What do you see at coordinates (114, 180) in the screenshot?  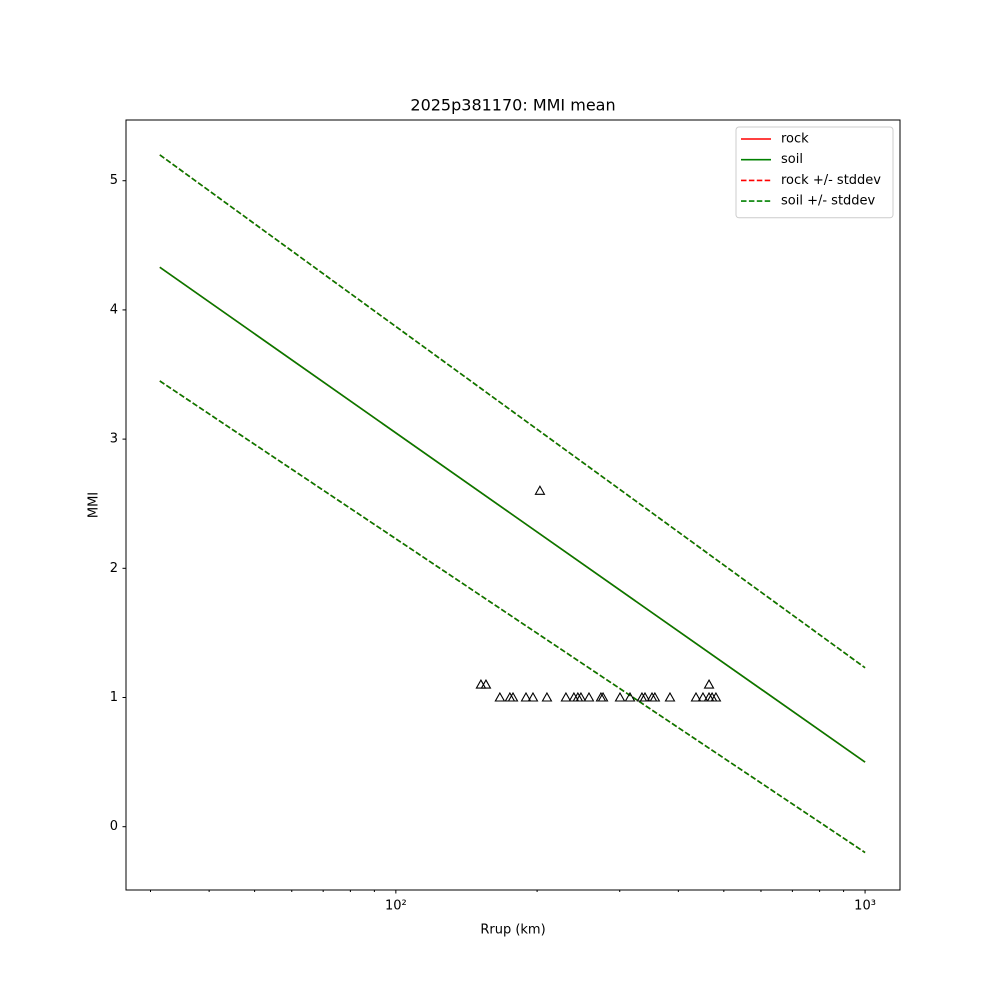 I see `y-tick-label: 5` at bounding box center [114, 180].